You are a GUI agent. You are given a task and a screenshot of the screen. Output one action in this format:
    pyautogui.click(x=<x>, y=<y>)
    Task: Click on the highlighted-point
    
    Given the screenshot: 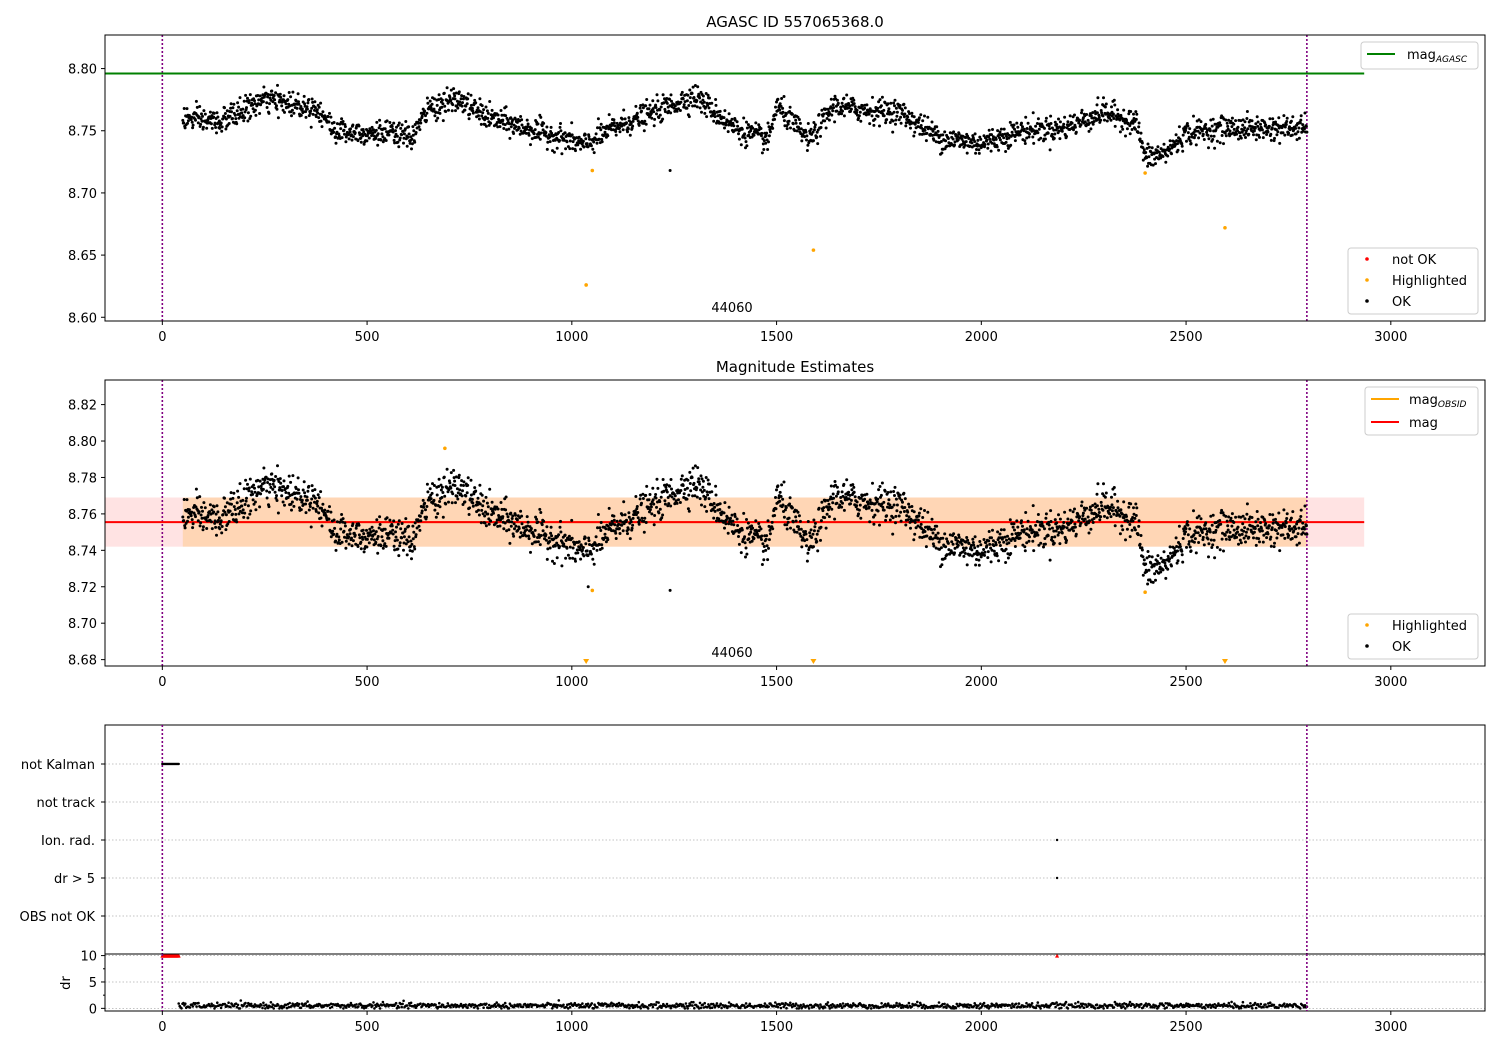 What is the action you would take?
    pyautogui.click(x=592, y=590)
    